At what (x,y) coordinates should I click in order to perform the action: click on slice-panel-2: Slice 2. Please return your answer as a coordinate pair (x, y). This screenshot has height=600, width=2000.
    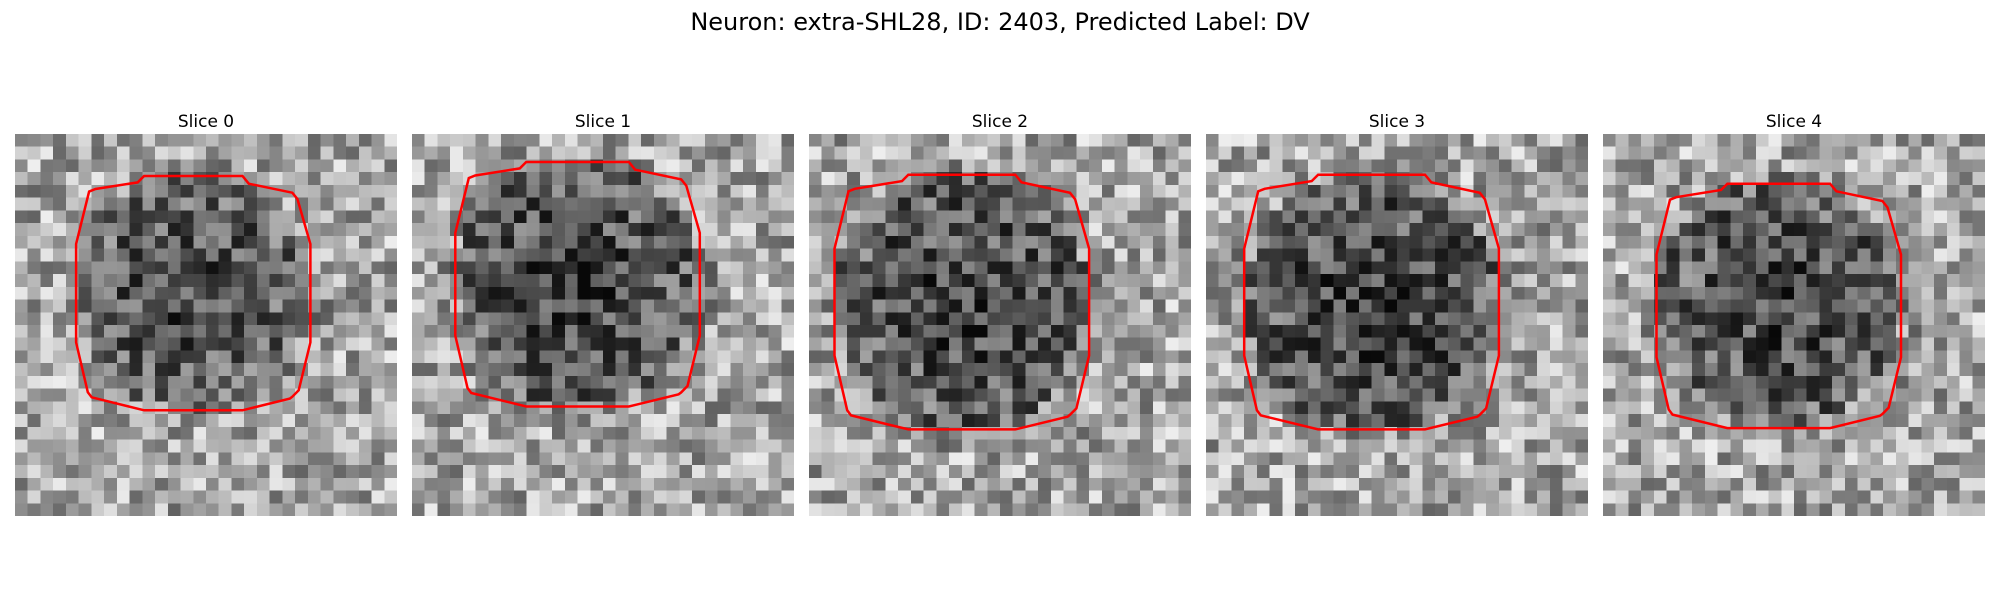
    Looking at the image, I should click on (1000, 313).